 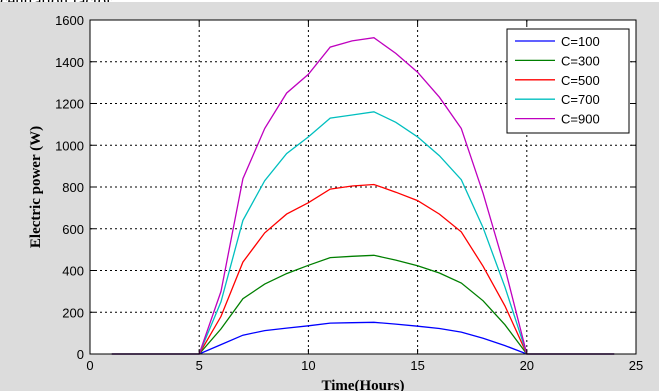 I want to click on y-tick-label: 400, so click(x=73, y=271).